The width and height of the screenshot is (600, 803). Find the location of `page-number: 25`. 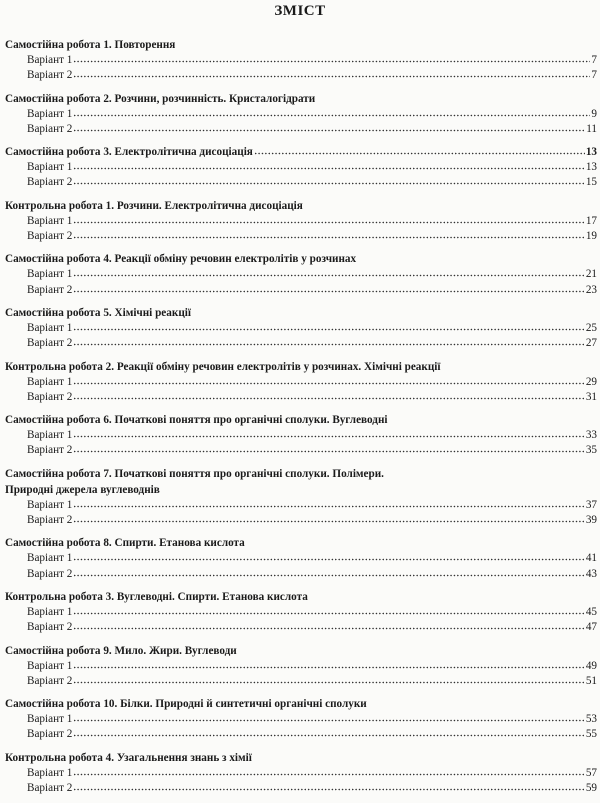

page-number: 25 is located at coordinates (591, 327).